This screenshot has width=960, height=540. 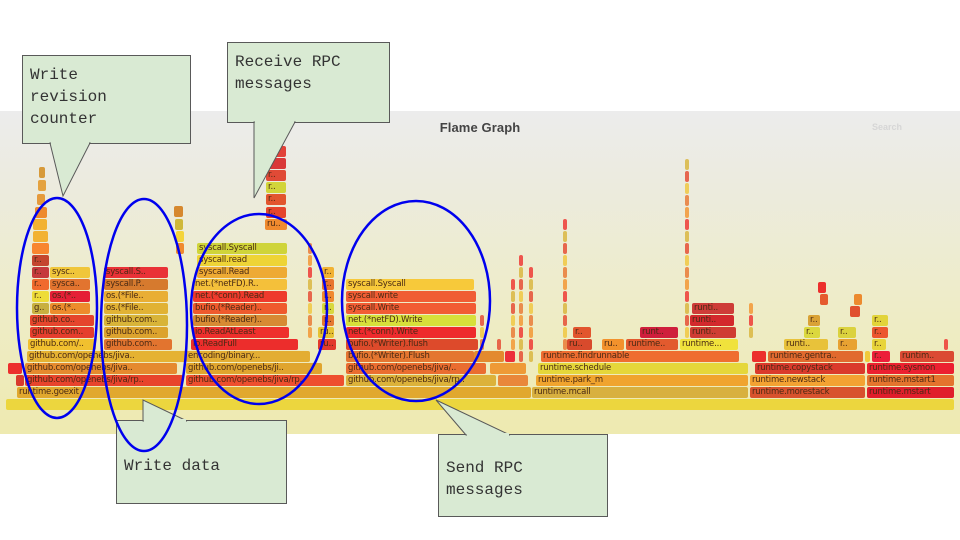 What do you see at coordinates (416, 368) in the screenshot?
I see `flame-frame: github.com/openebs/jiva/..` at bounding box center [416, 368].